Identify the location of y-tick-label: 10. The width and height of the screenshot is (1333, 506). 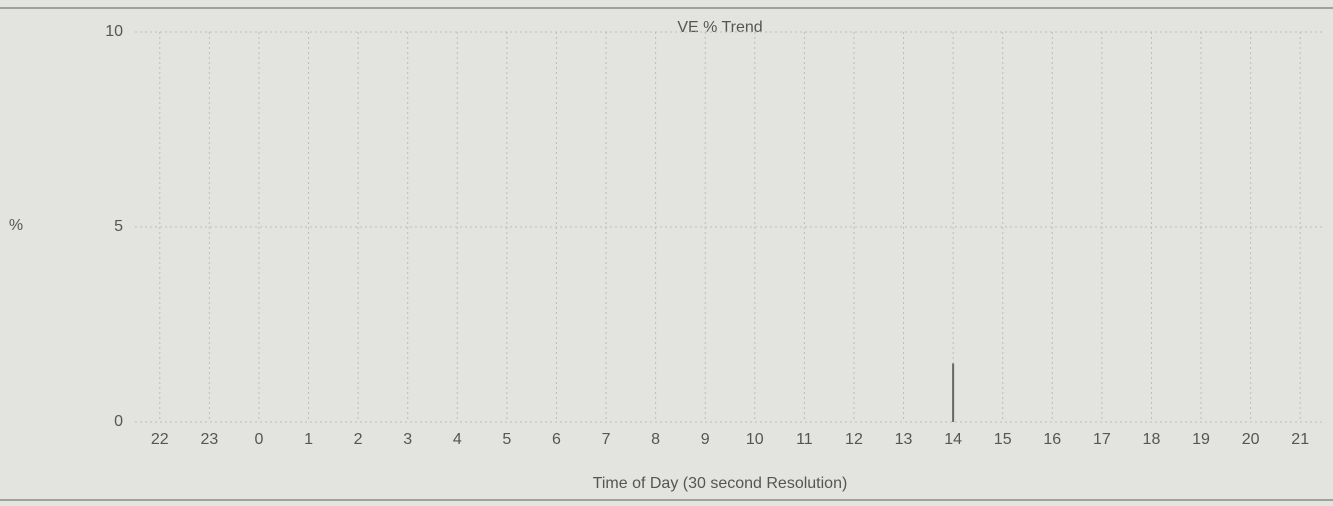
(114, 31).